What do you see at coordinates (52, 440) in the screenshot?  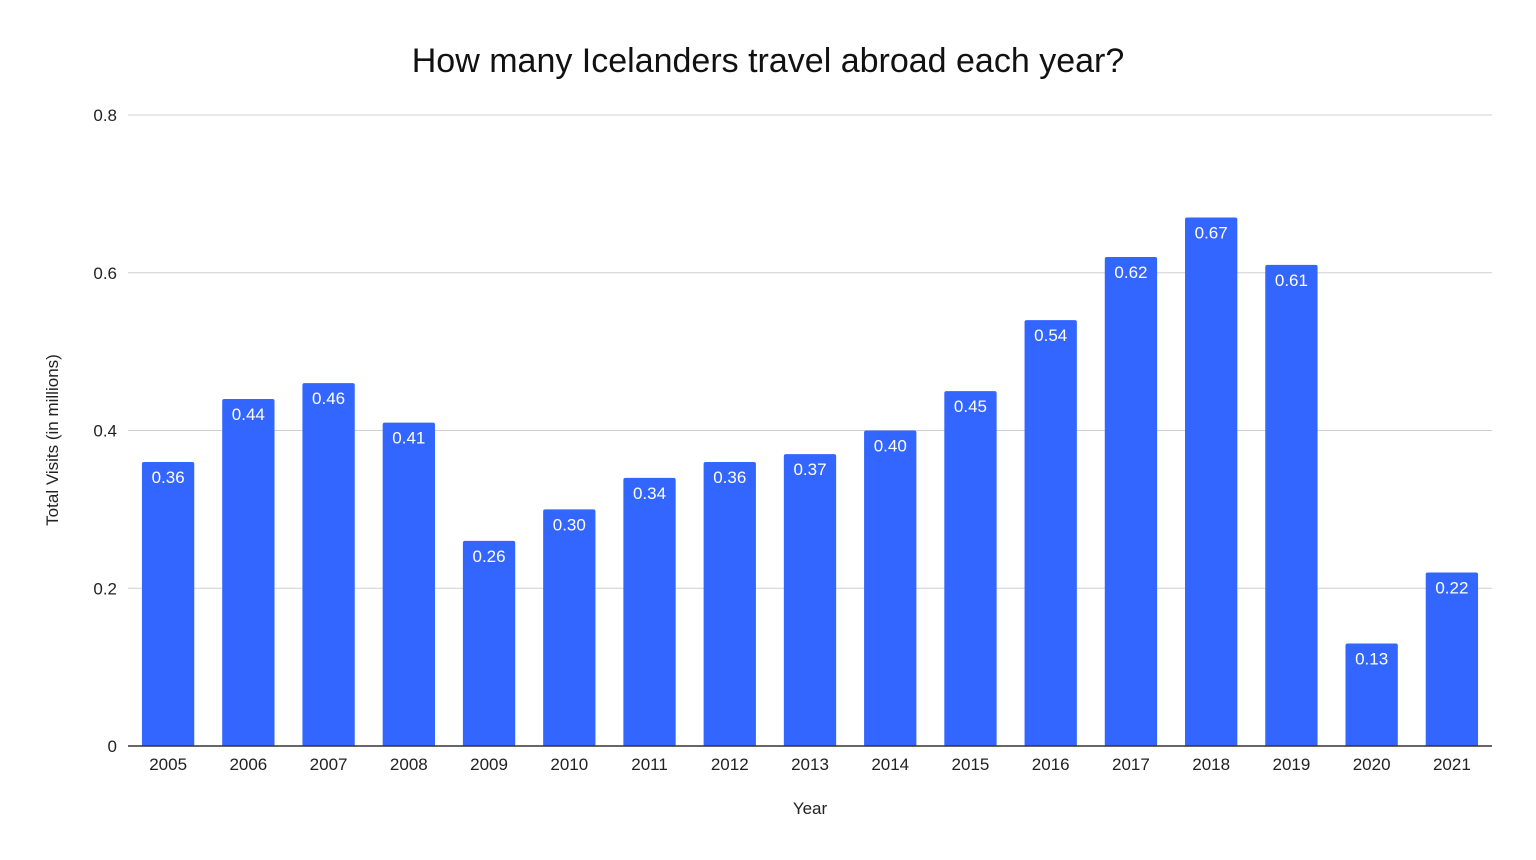 I see `y-axis-title: Total Visits (in millions)` at bounding box center [52, 440].